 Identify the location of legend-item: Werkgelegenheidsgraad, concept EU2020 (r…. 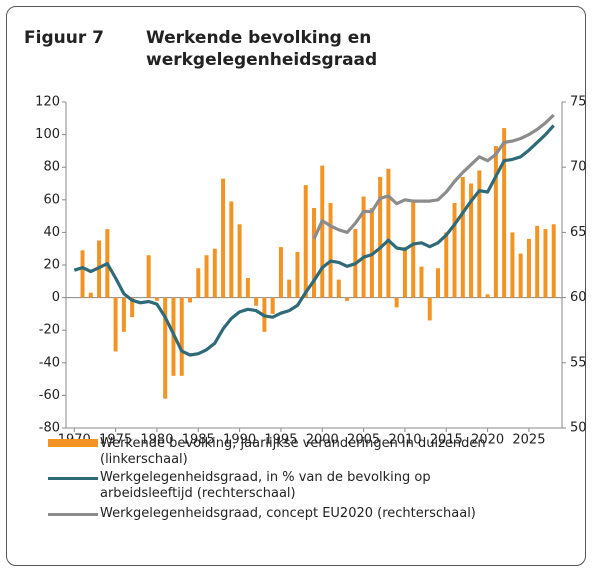
(274, 514).